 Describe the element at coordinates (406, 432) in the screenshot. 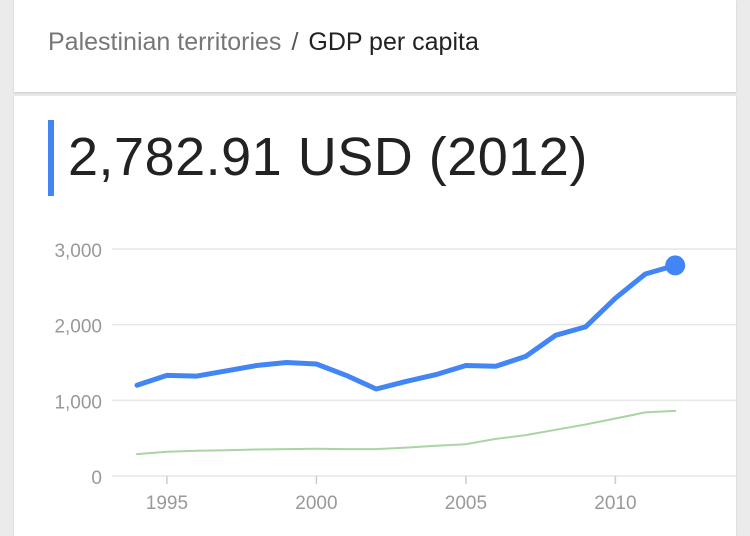

I see `comparison-series-line` at that location.